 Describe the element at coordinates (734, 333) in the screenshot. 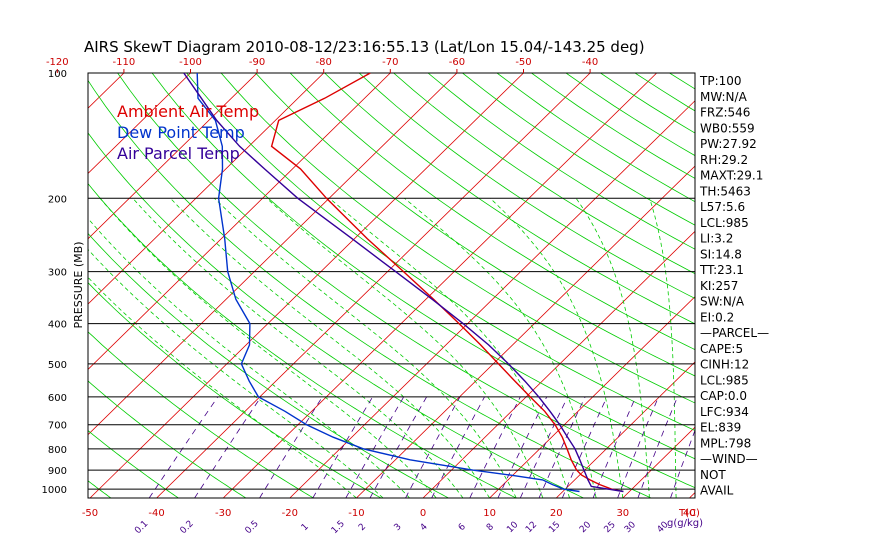

I see `index-value: —PARCEL—` at that location.